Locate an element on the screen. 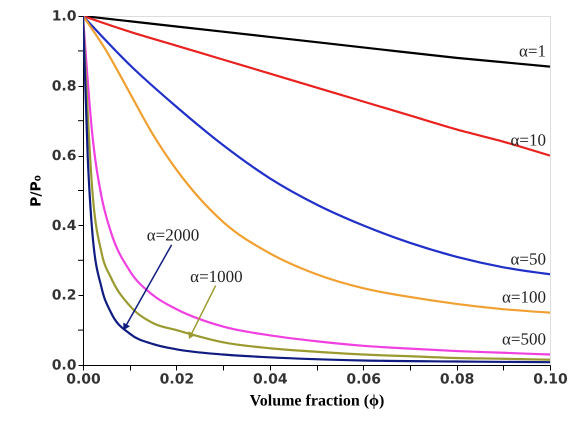  y-tick-label: 0.8 is located at coordinates (64, 86).